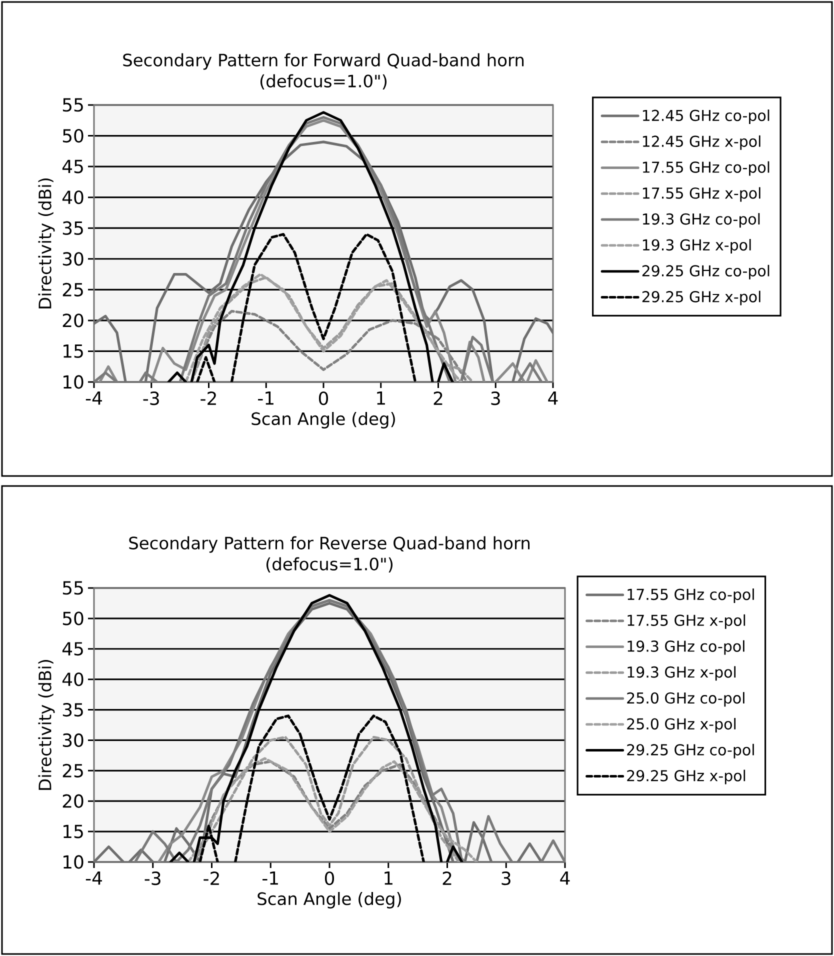 Image resolution: width=834 pixels, height=956 pixels. What do you see at coordinates (706, 117) in the screenshot?
I see `legend-label: 12.45 GHz co-pol` at bounding box center [706, 117].